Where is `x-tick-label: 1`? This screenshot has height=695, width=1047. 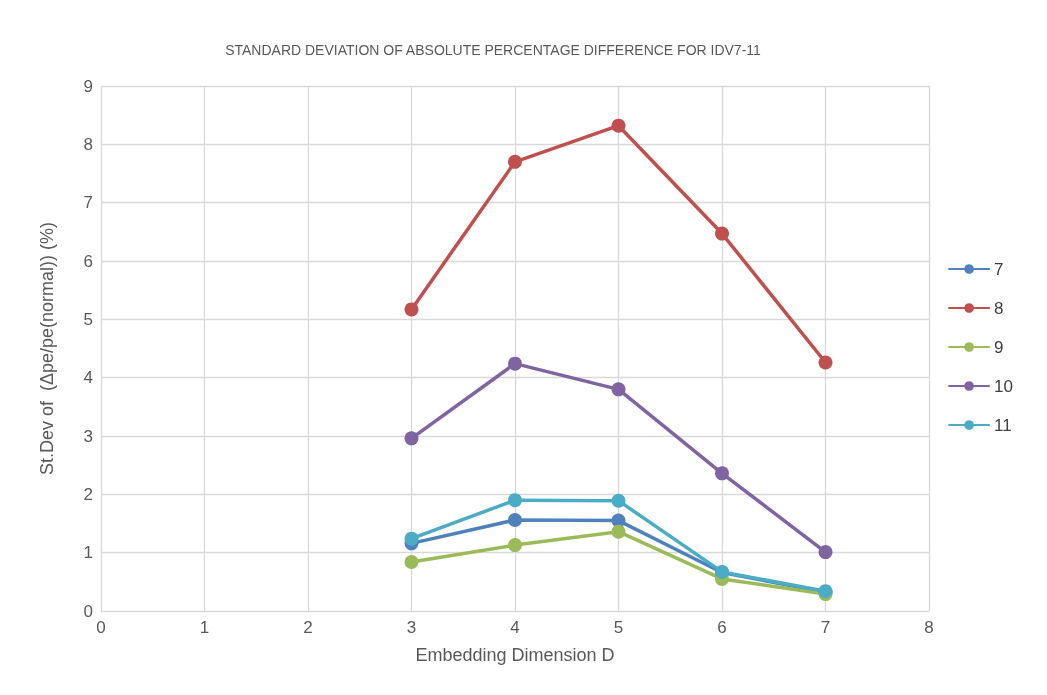 x-tick-label: 1 is located at coordinates (204, 627).